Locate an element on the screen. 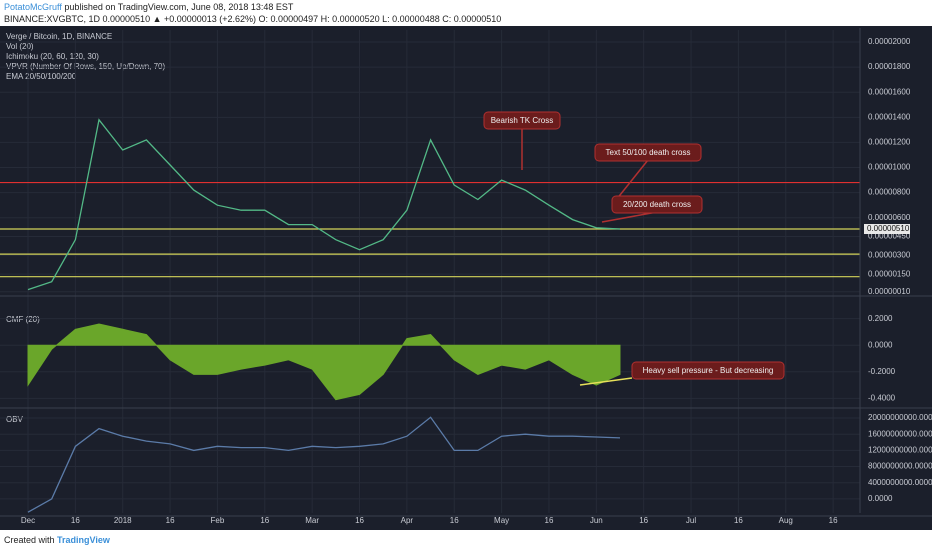 This screenshot has width=932, height=550. y-tick-label: 16000000000.0000 is located at coordinates (900, 433).